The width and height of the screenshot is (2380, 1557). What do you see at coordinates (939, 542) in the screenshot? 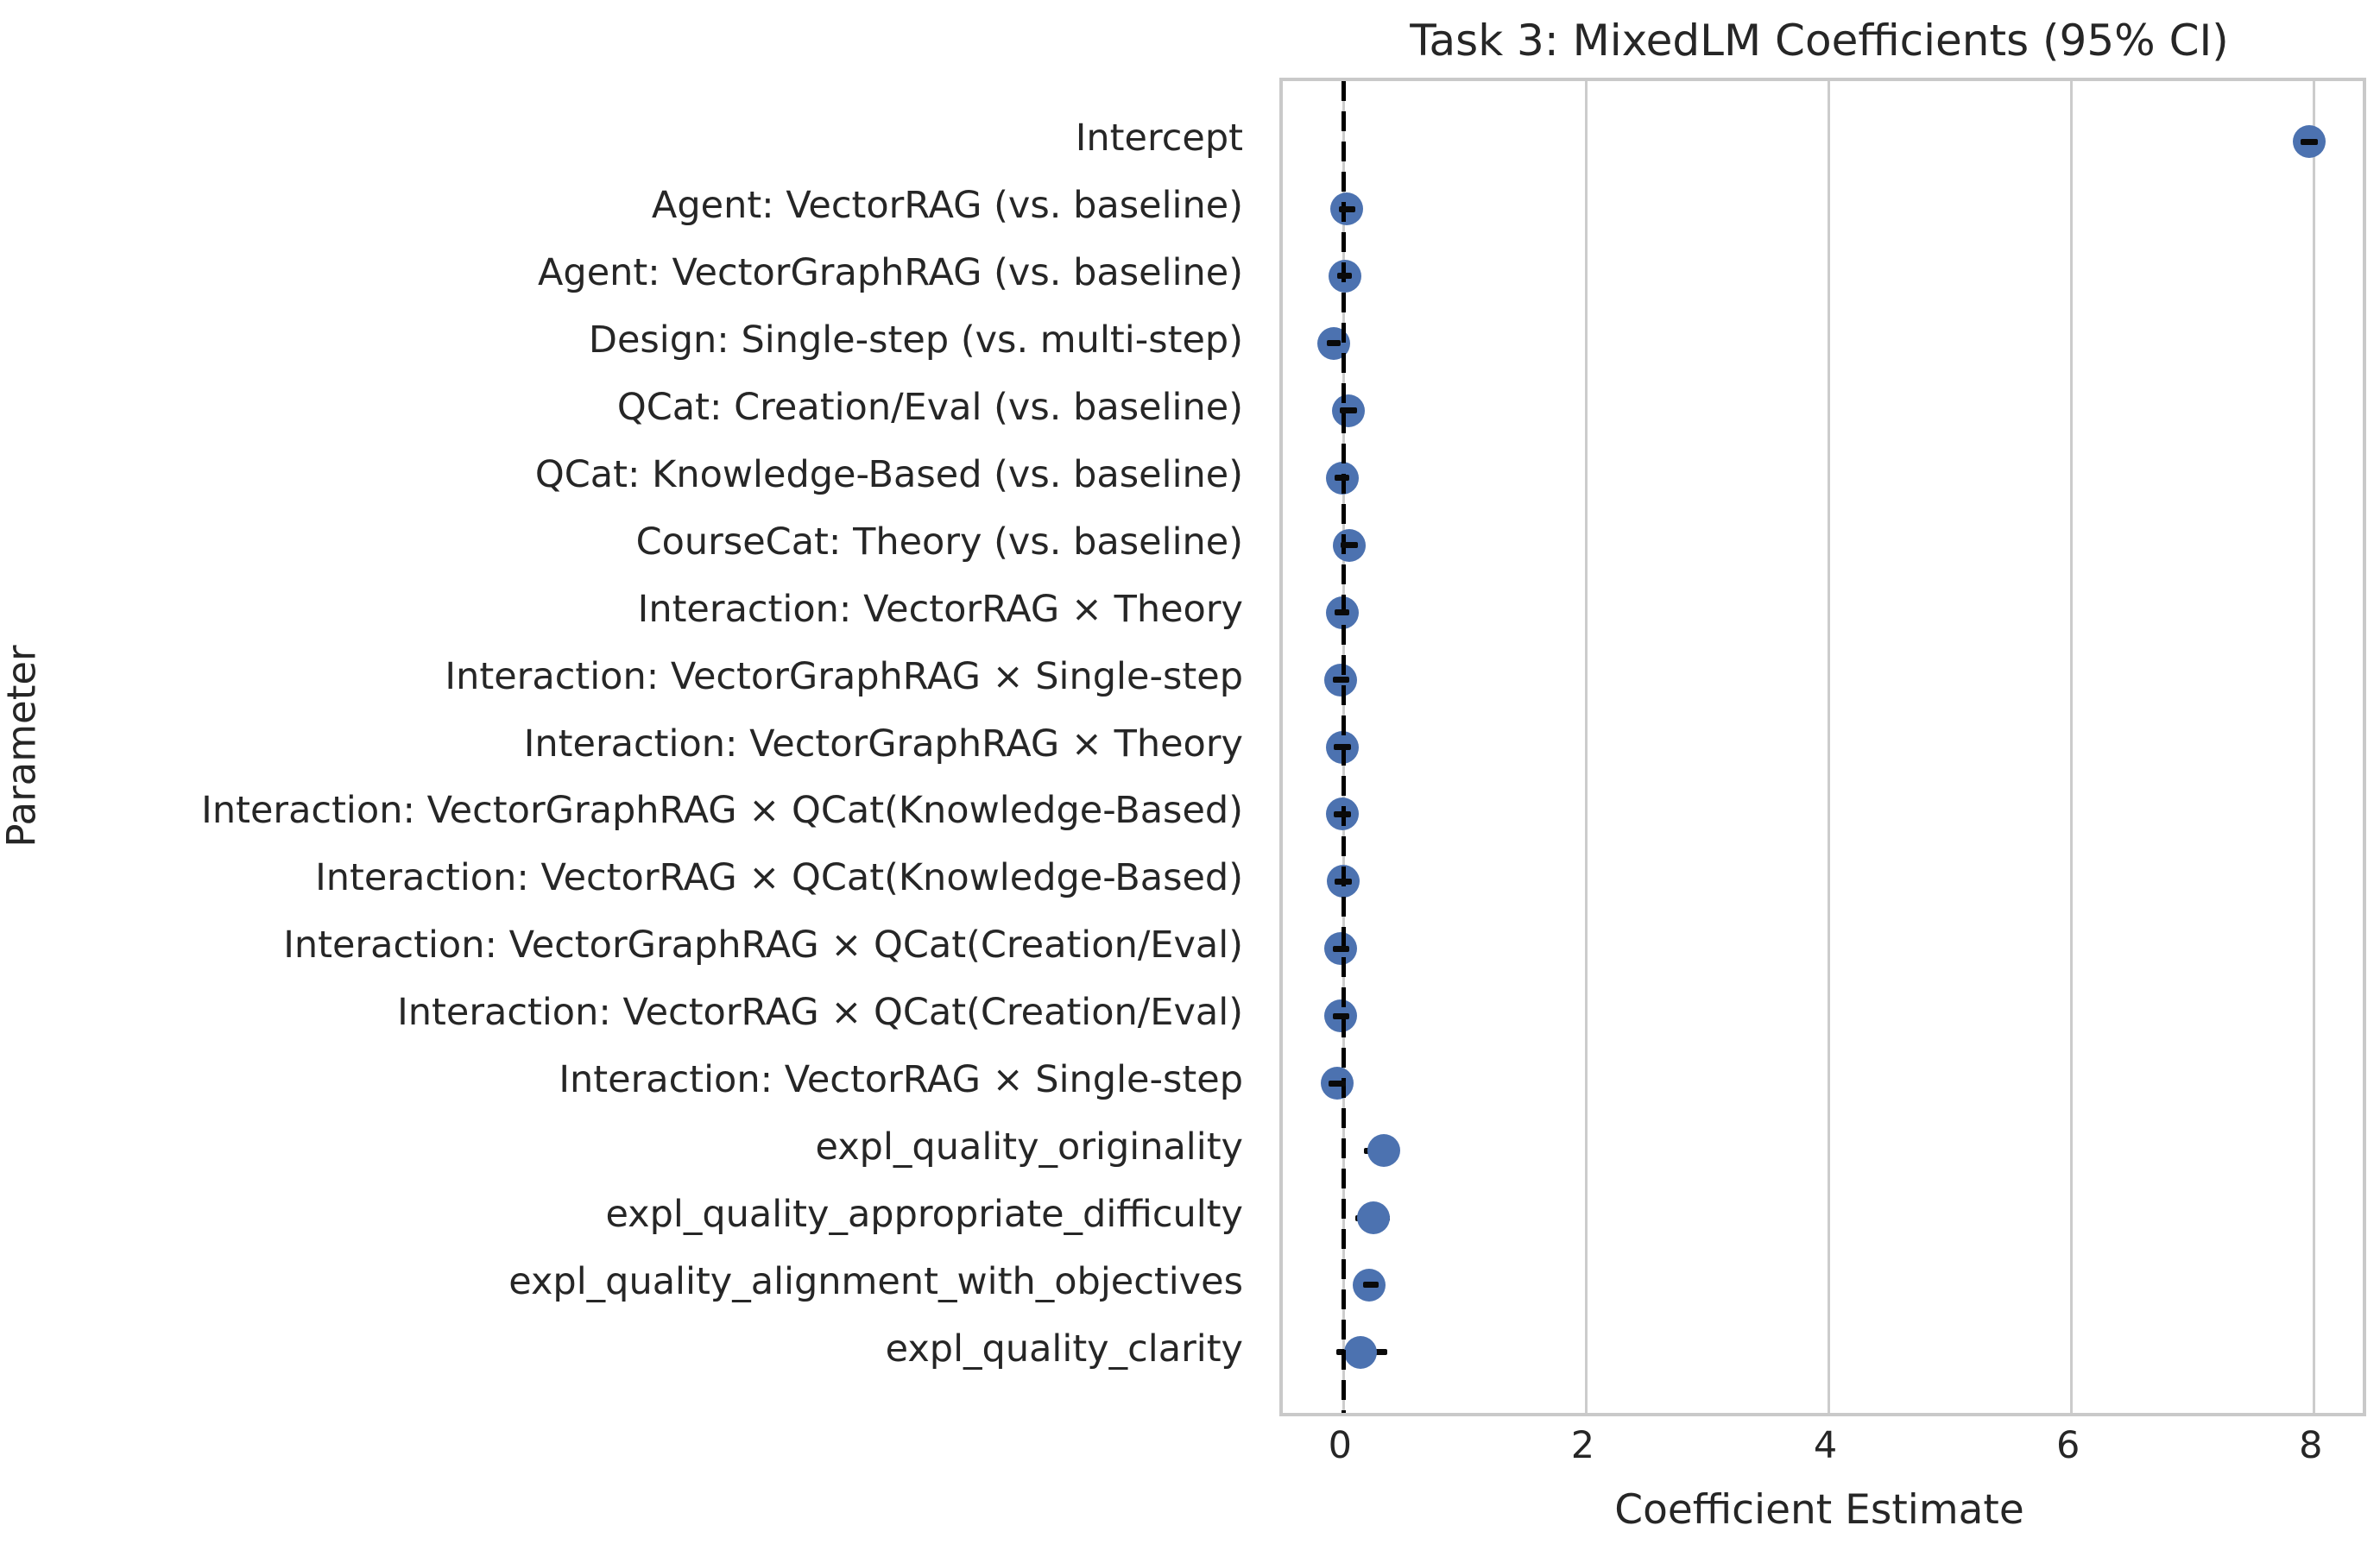
I see `parameter-label: CourseCat: Theory (vs. baseline)` at bounding box center [939, 542].